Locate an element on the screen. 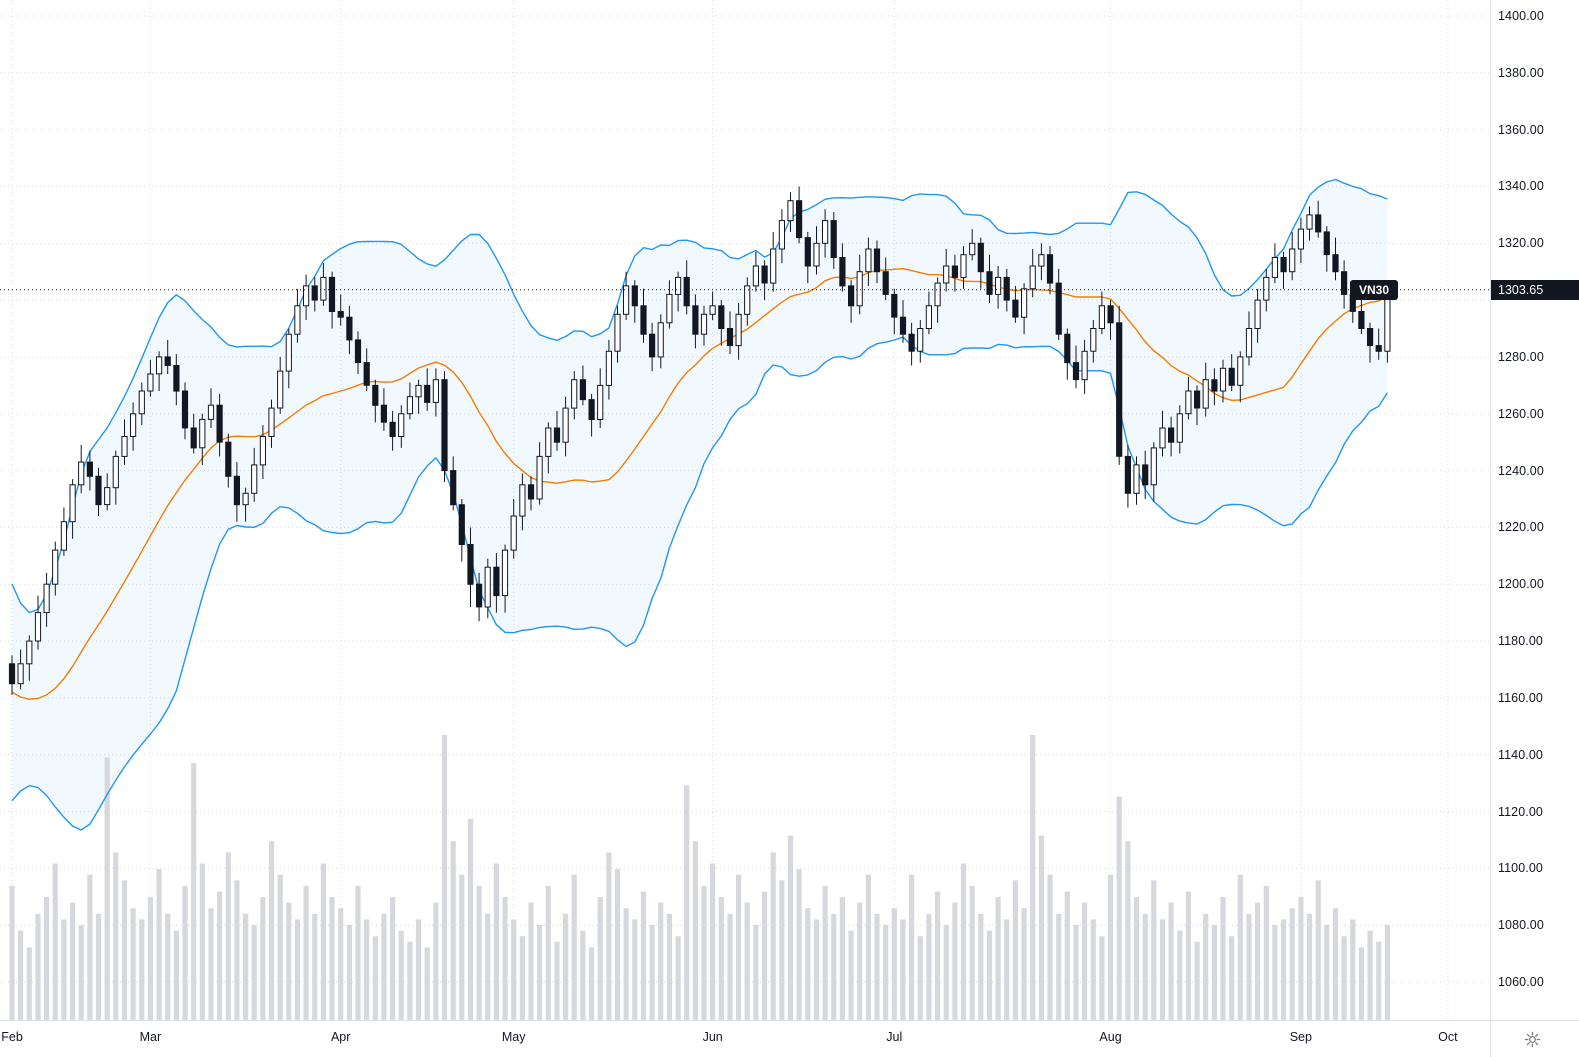  price-axis-label: 1200.00 is located at coordinates (1521, 584).